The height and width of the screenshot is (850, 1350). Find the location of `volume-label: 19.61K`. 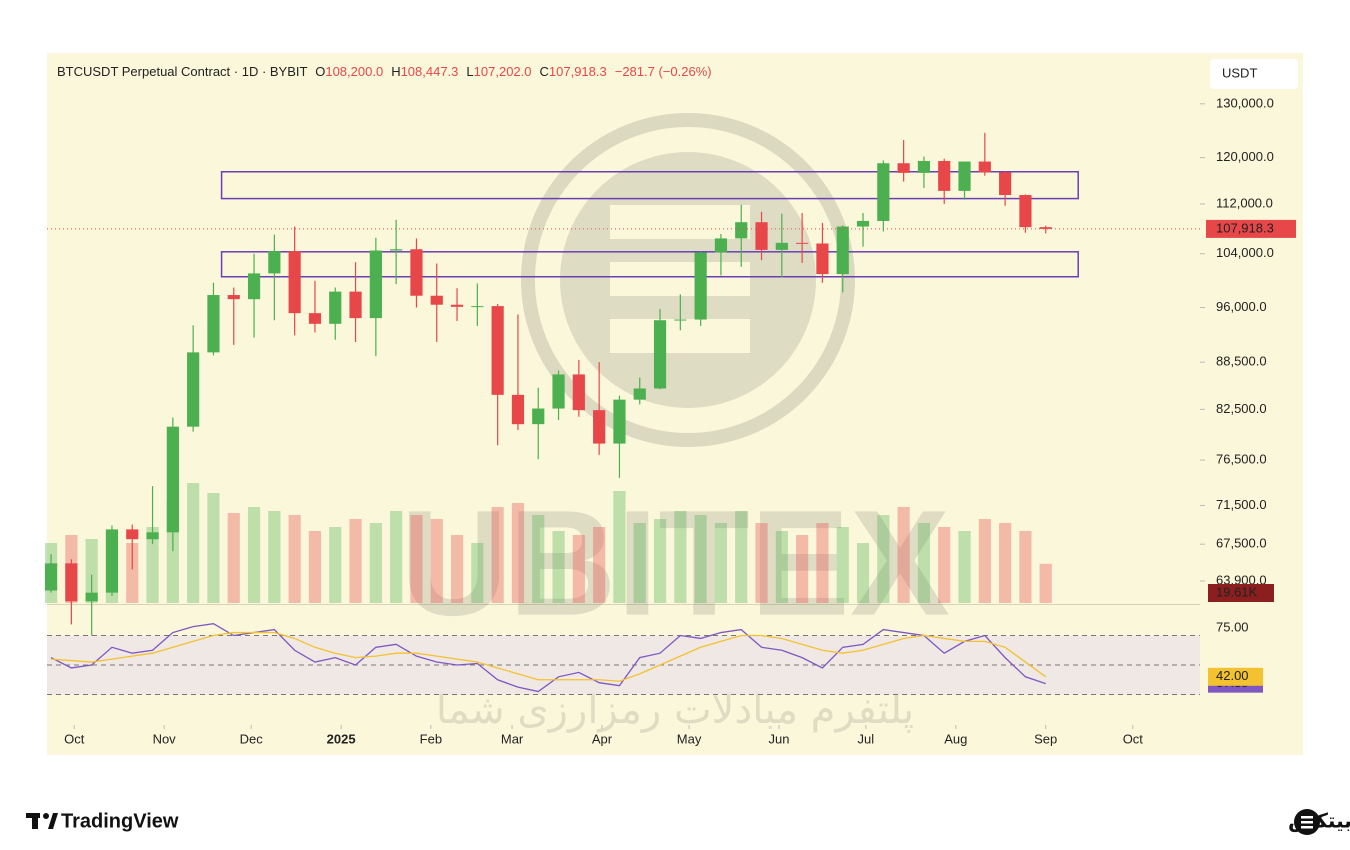

volume-label: 19.61K is located at coordinates (1237, 591).